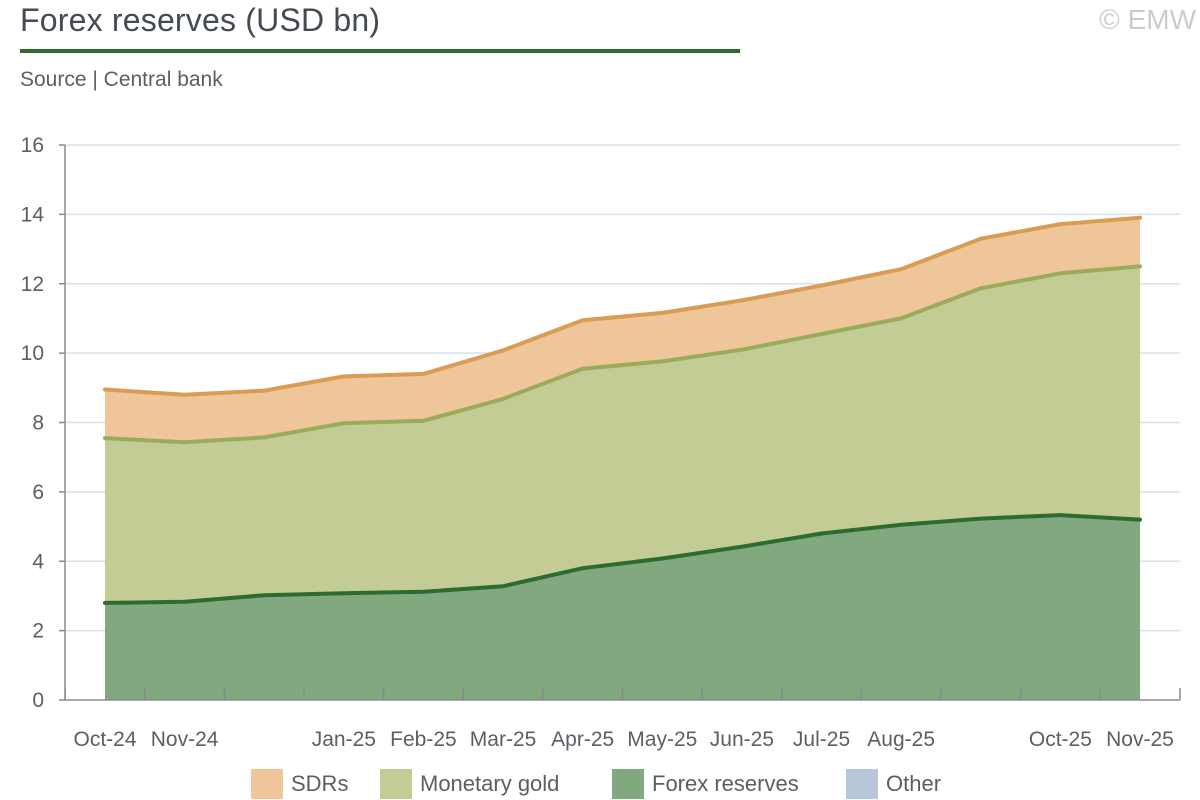 This screenshot has width=1200, height=800. I want to click on legend-swatch-other, so click(862, 784).